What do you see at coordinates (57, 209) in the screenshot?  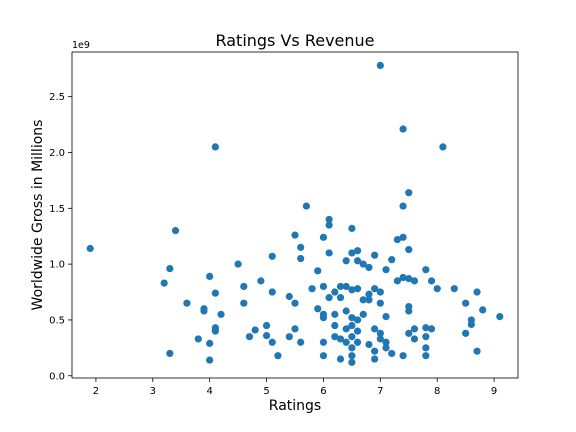 I see `y-tick-label: 1.5` at bounding box center [57, 209].